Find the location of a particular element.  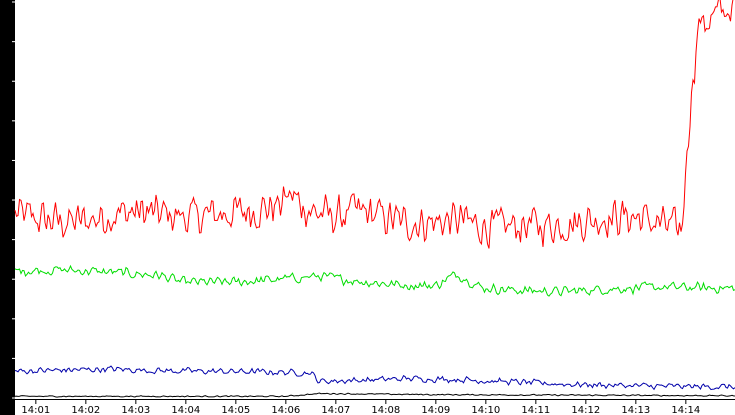

y-tick-label: 0 is located at coordinates (8, 398).